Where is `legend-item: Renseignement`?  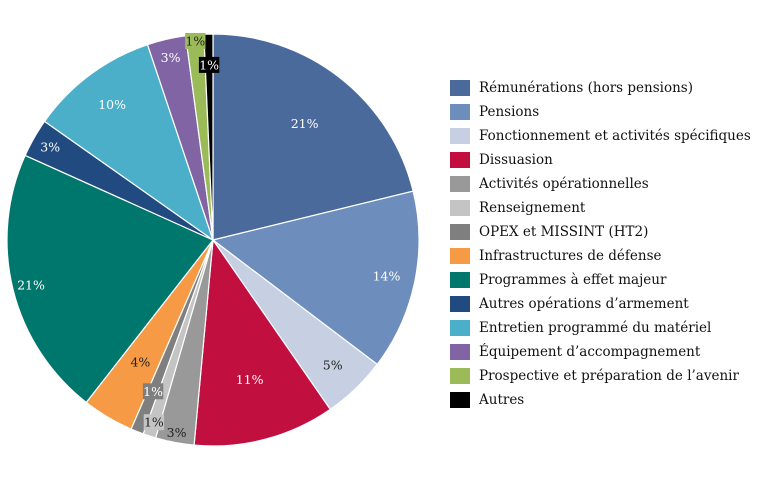 legend-item: Renseignement is located at coordinates (600, 208).